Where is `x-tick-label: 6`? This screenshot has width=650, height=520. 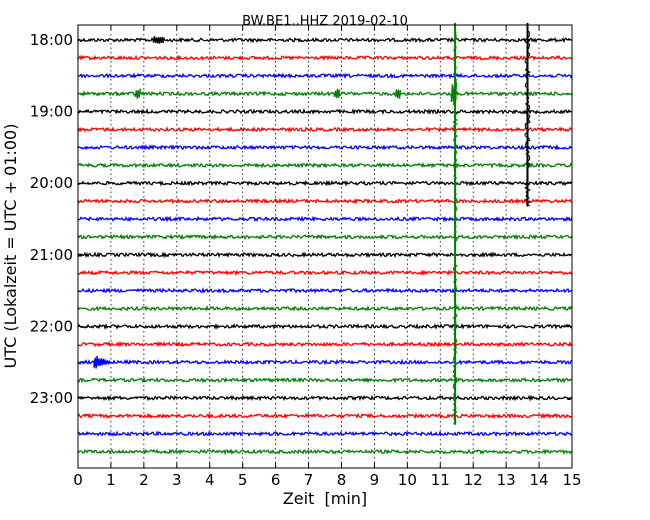
x-tick-label: 6 is located at coordinates (276, 480).